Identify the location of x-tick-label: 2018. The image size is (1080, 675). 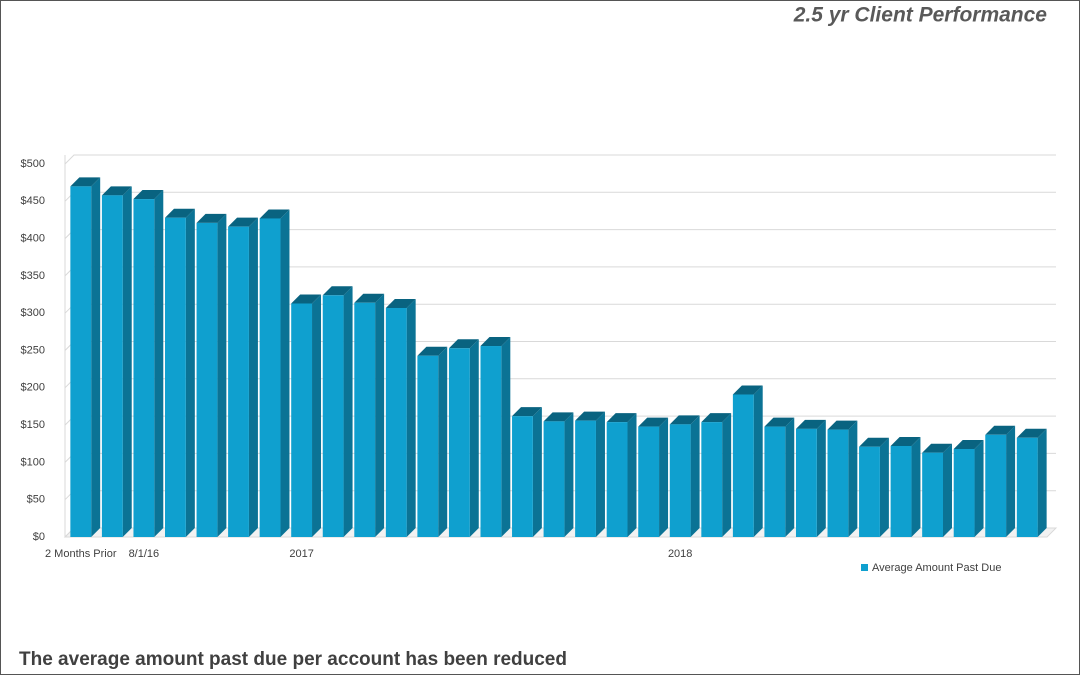
(680, 554).